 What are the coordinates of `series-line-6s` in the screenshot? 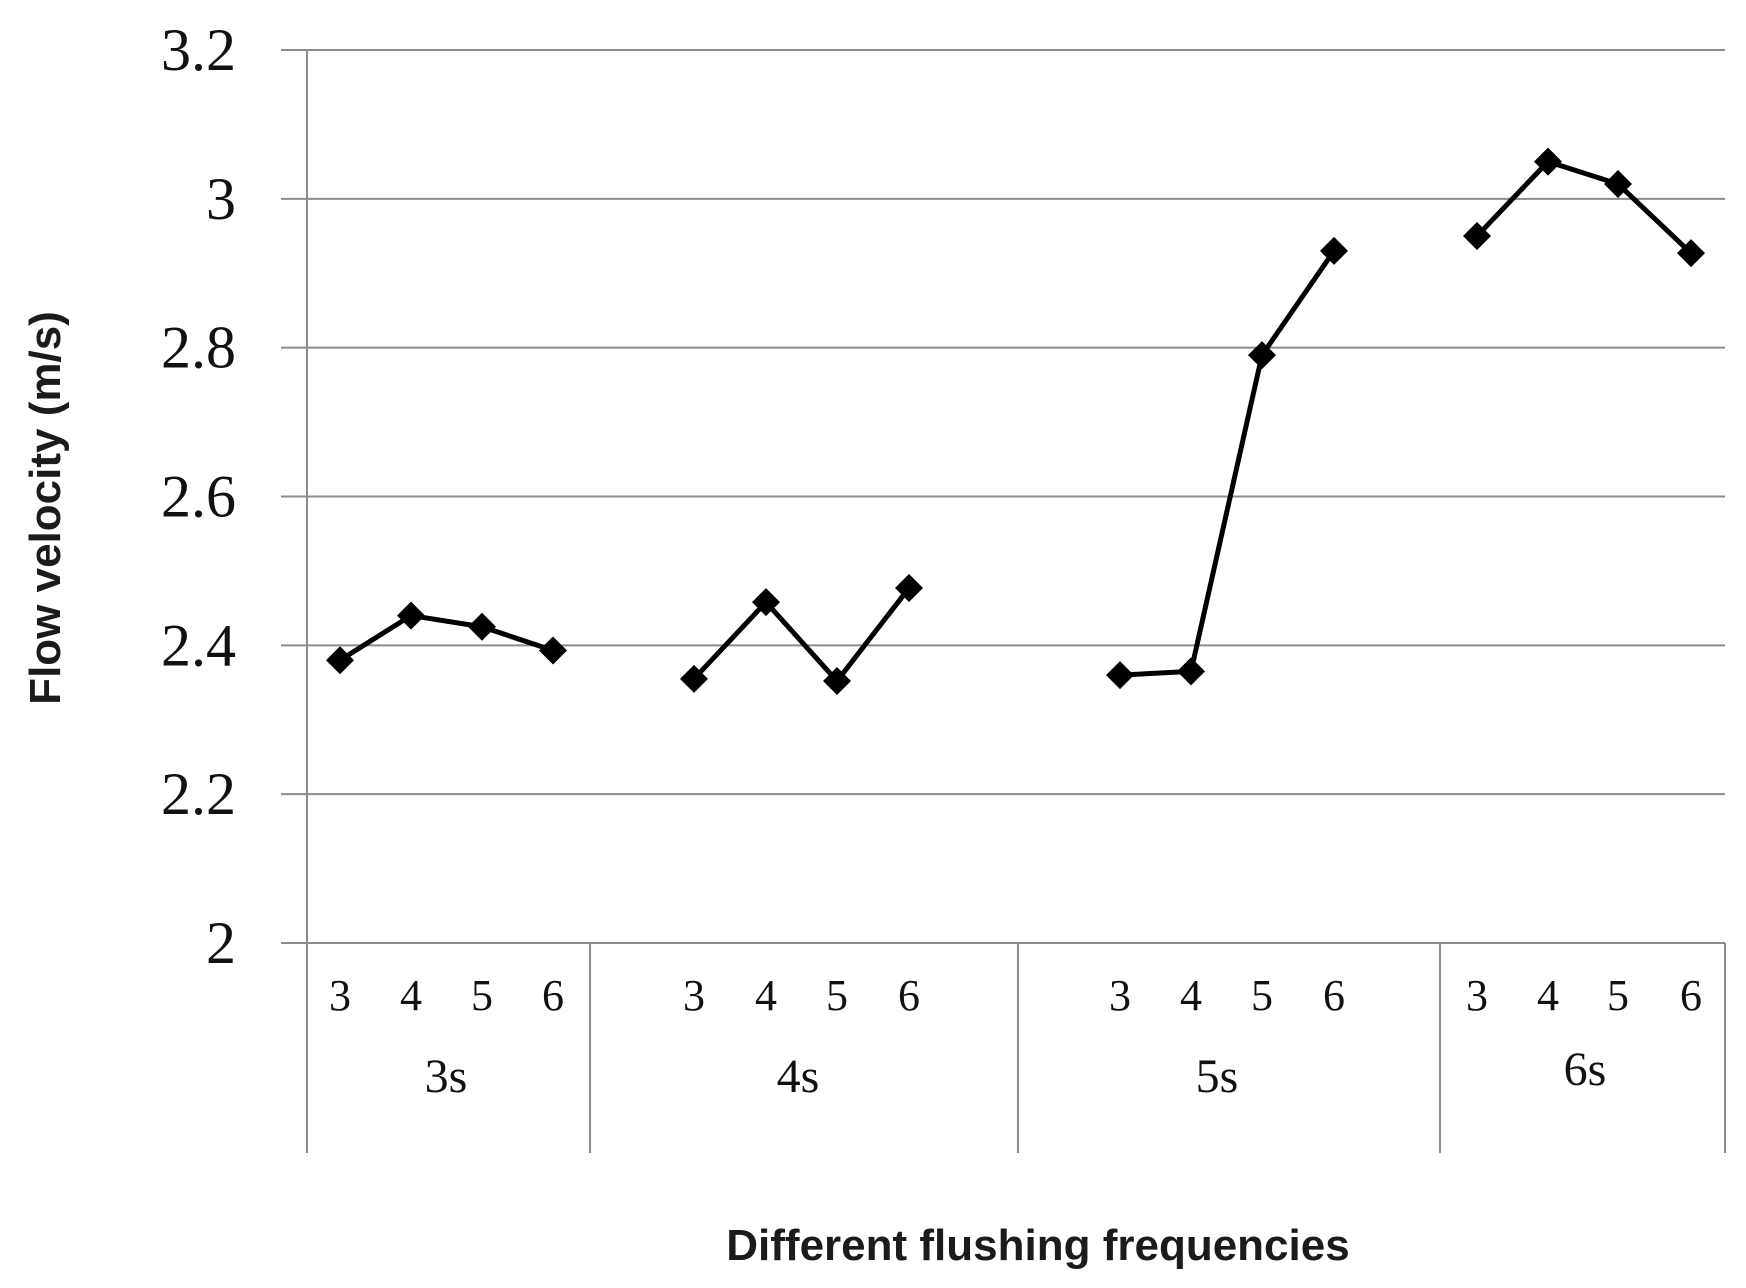 It's located at (1584, 207).